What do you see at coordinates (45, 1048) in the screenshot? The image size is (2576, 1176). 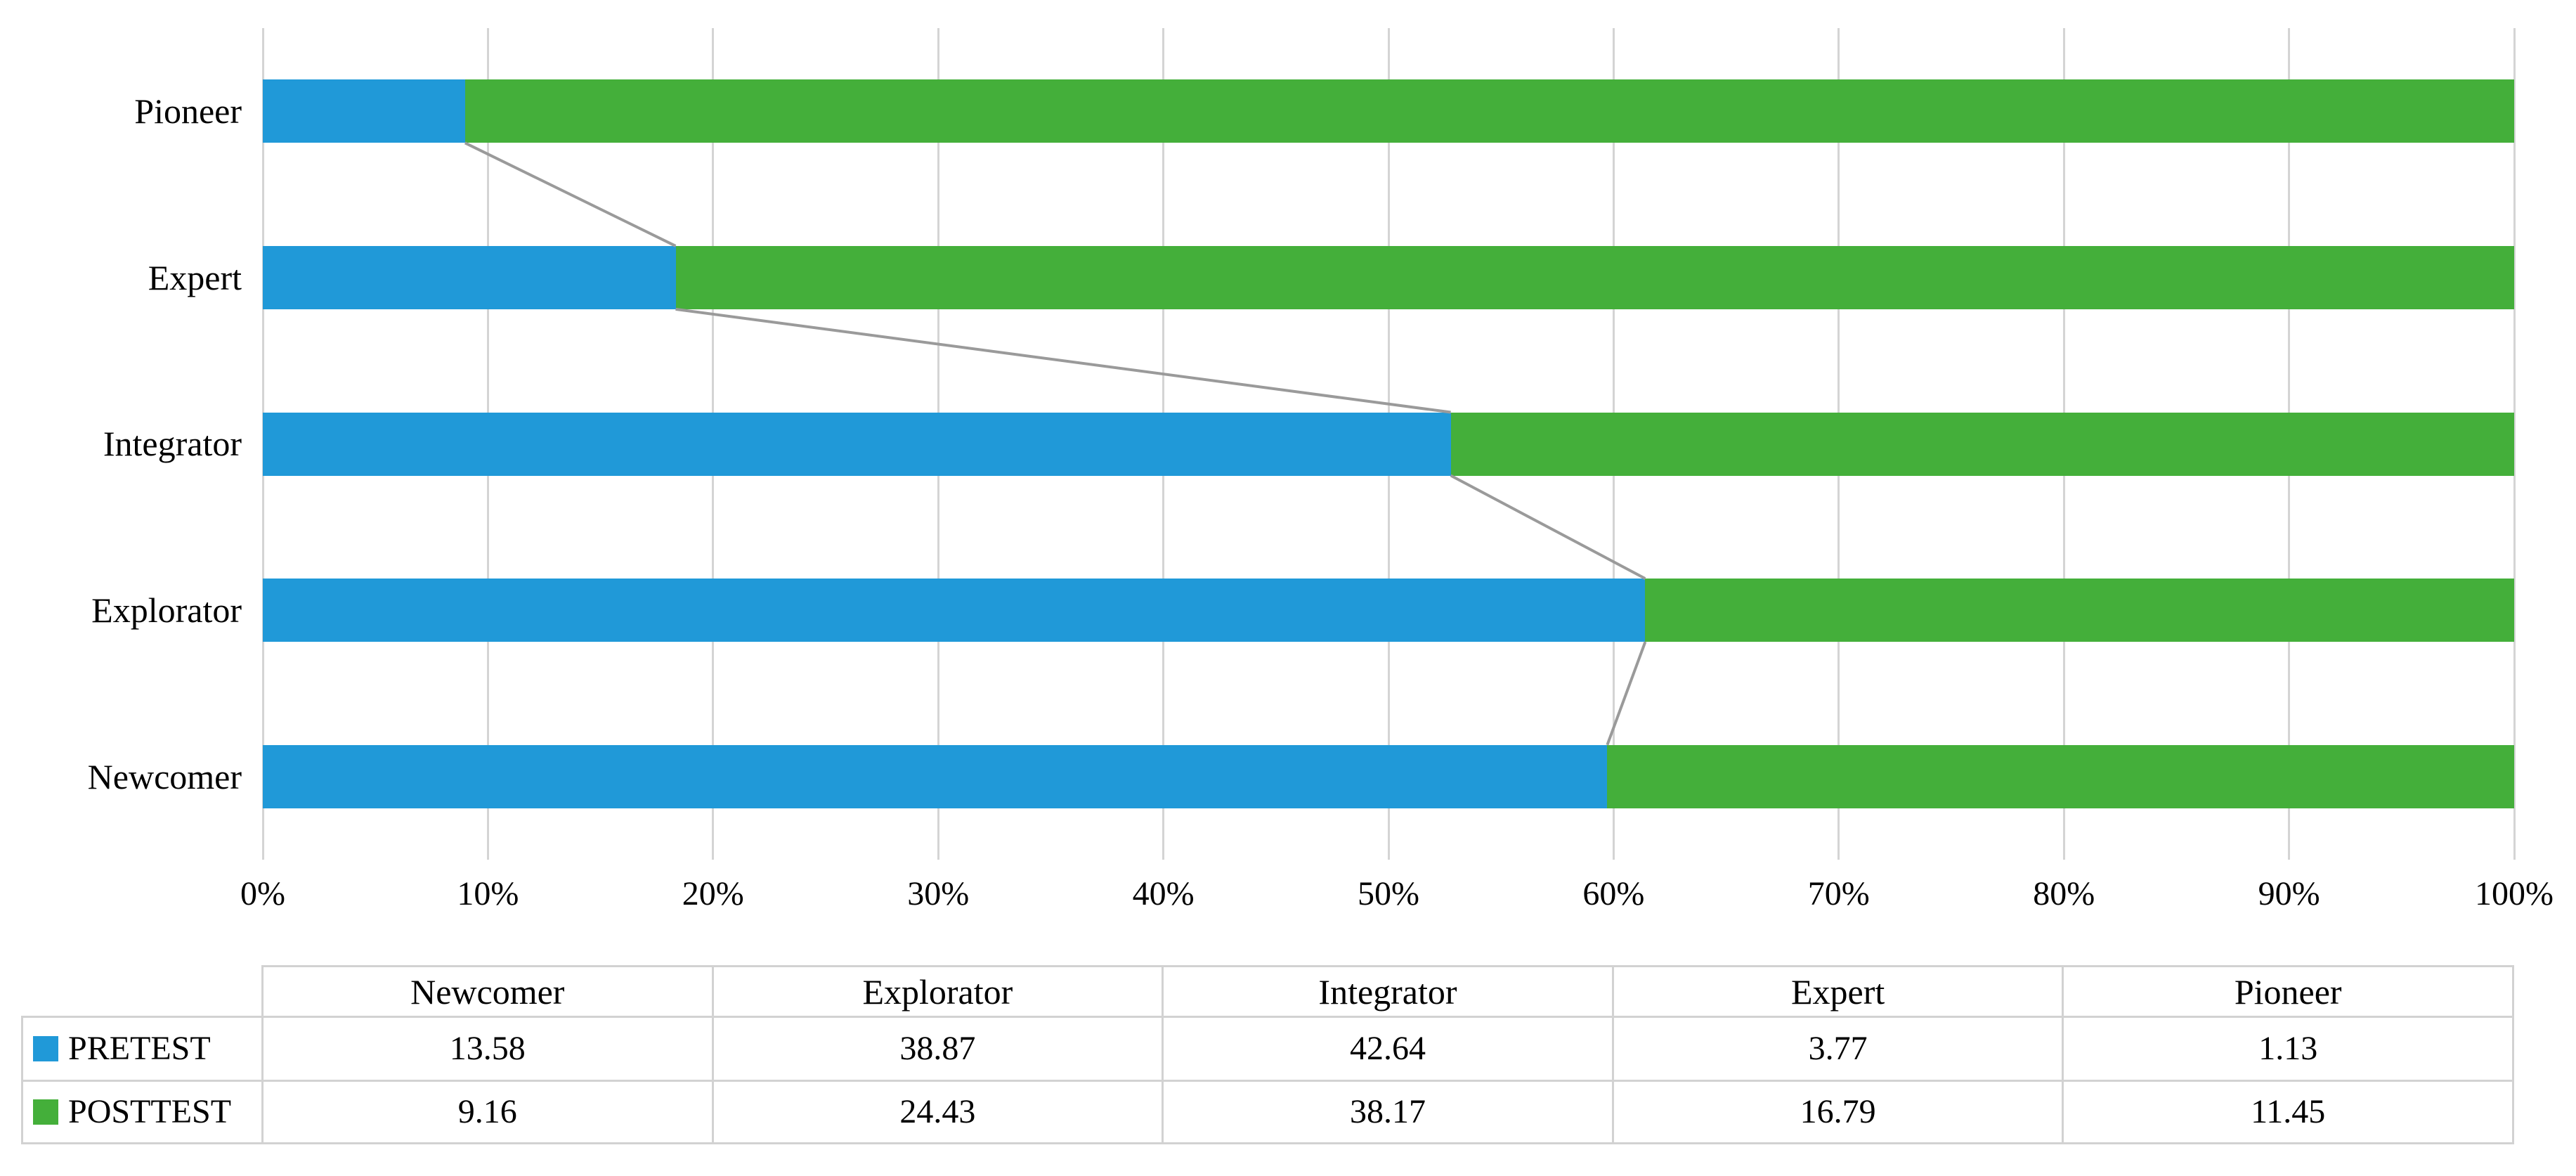 I see `legend-swatch-pretest` at bounding box center [45, 1048].